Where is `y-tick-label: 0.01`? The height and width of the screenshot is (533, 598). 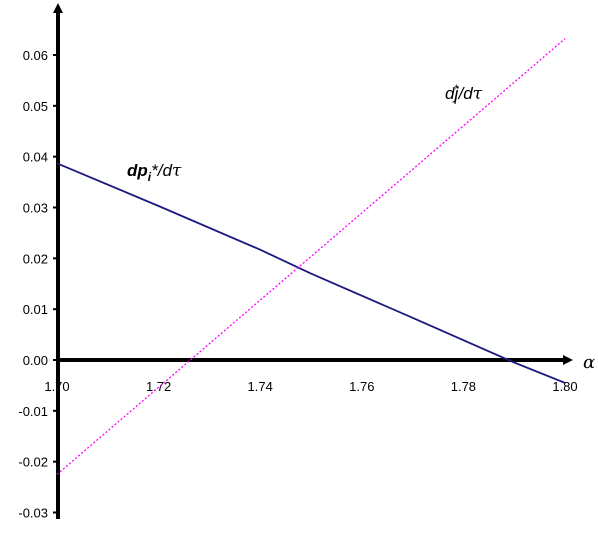
y-tick-label: 0.01 is located at coordinates (35, 309).